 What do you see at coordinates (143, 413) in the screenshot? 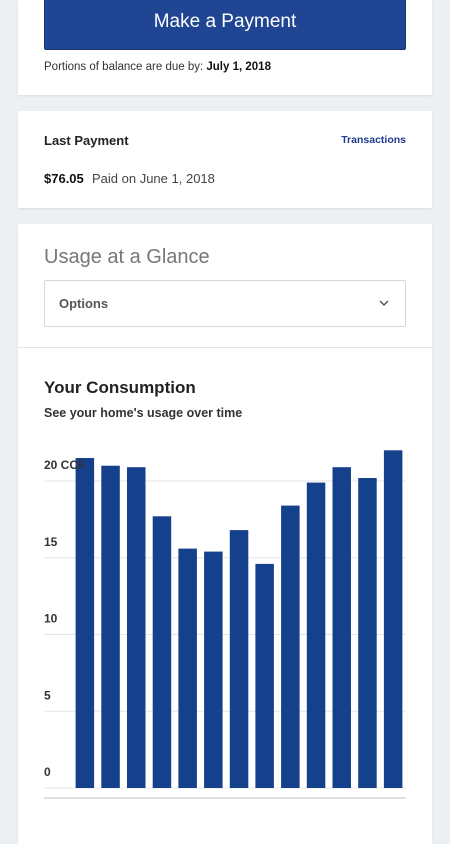
I see `consumption-subtitle: See your home's usage over time` at bounding box center [143, 413].